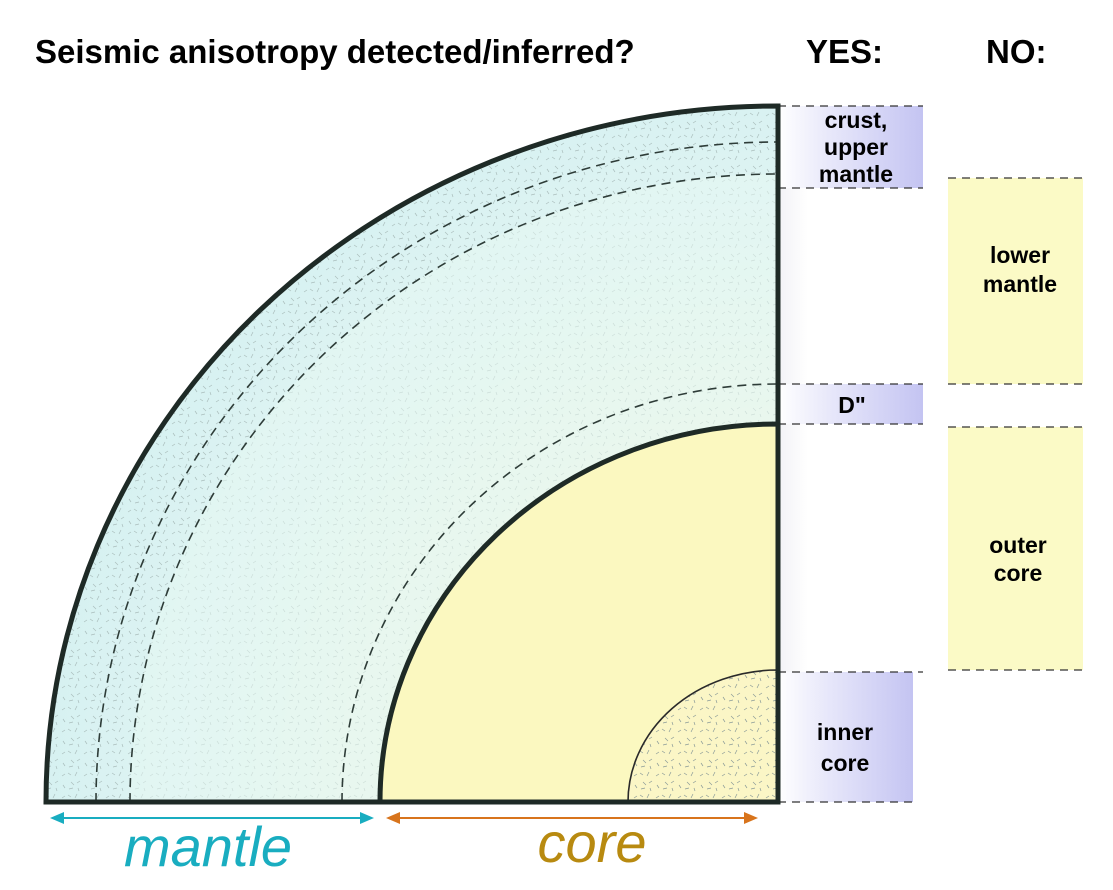  Describe the element at coordinates (793, 548) in the screenshot. I see `gutter-outer-core` at that location.